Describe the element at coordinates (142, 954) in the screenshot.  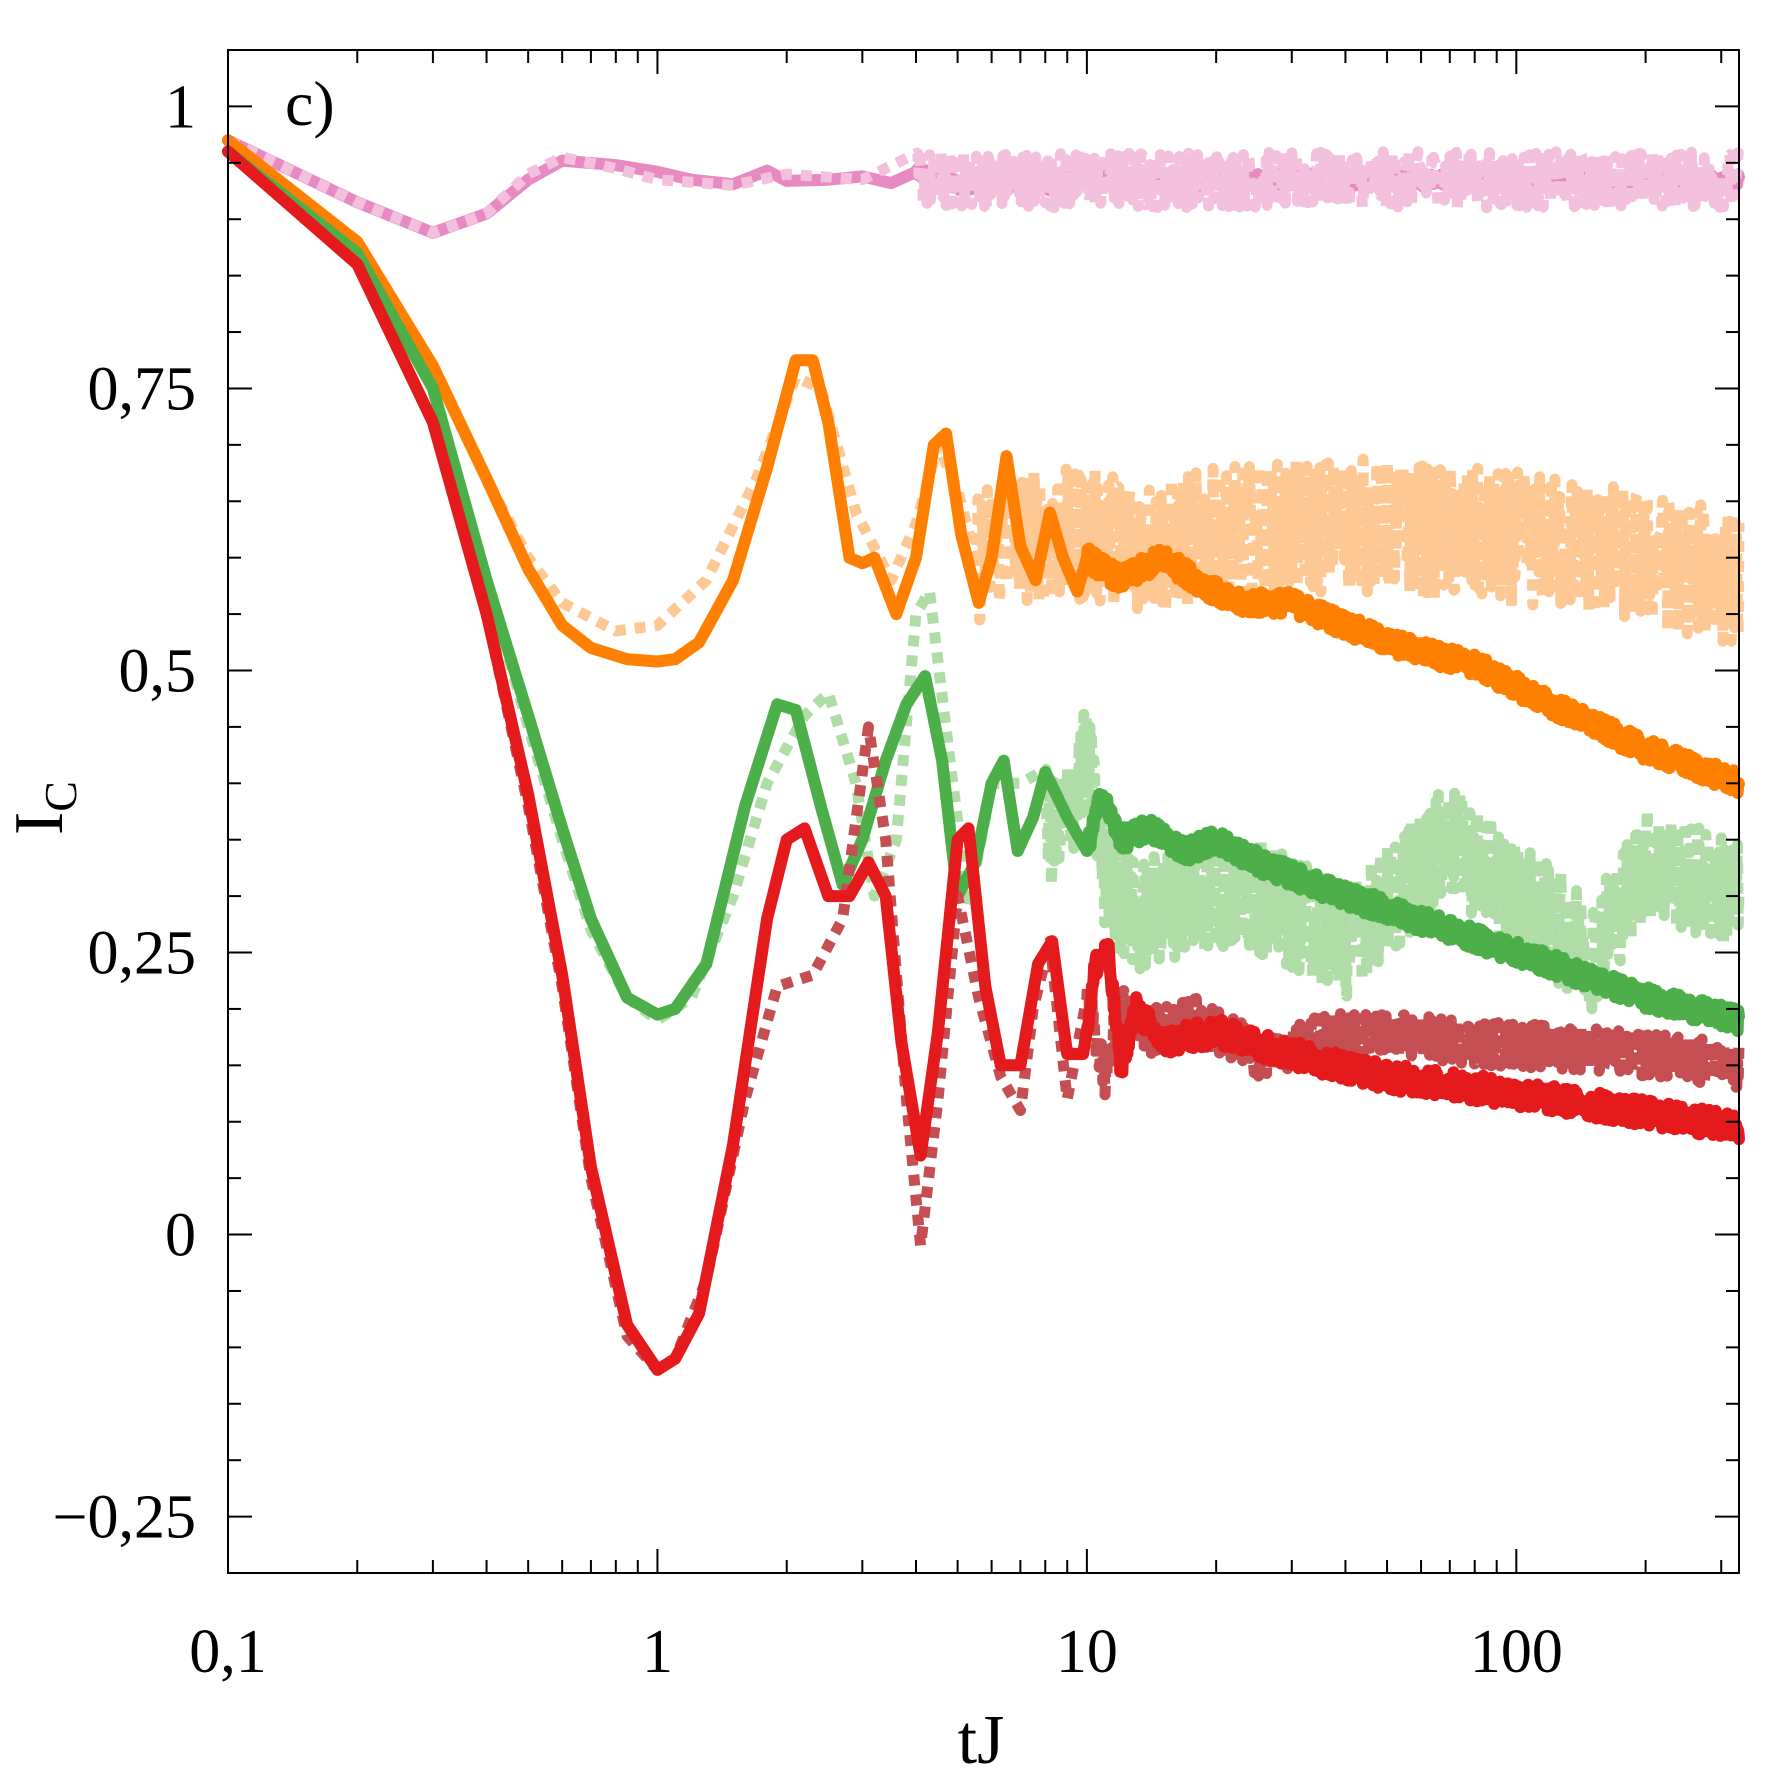
I see `y-tick-label: 0,25` at that location.